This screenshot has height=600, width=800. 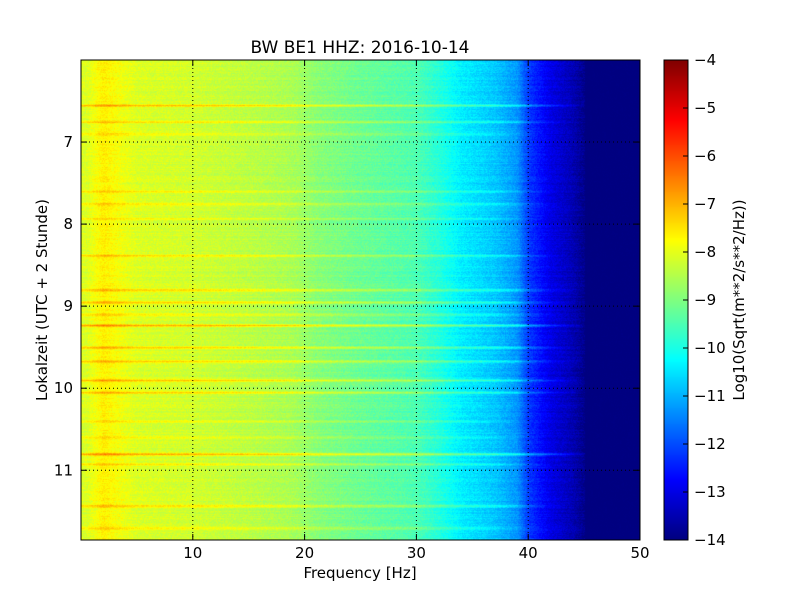 What do you see at coordinates (528, 553) in the screenshot?
I see `x-tick-label: 40` at bounding box center [528, 553].